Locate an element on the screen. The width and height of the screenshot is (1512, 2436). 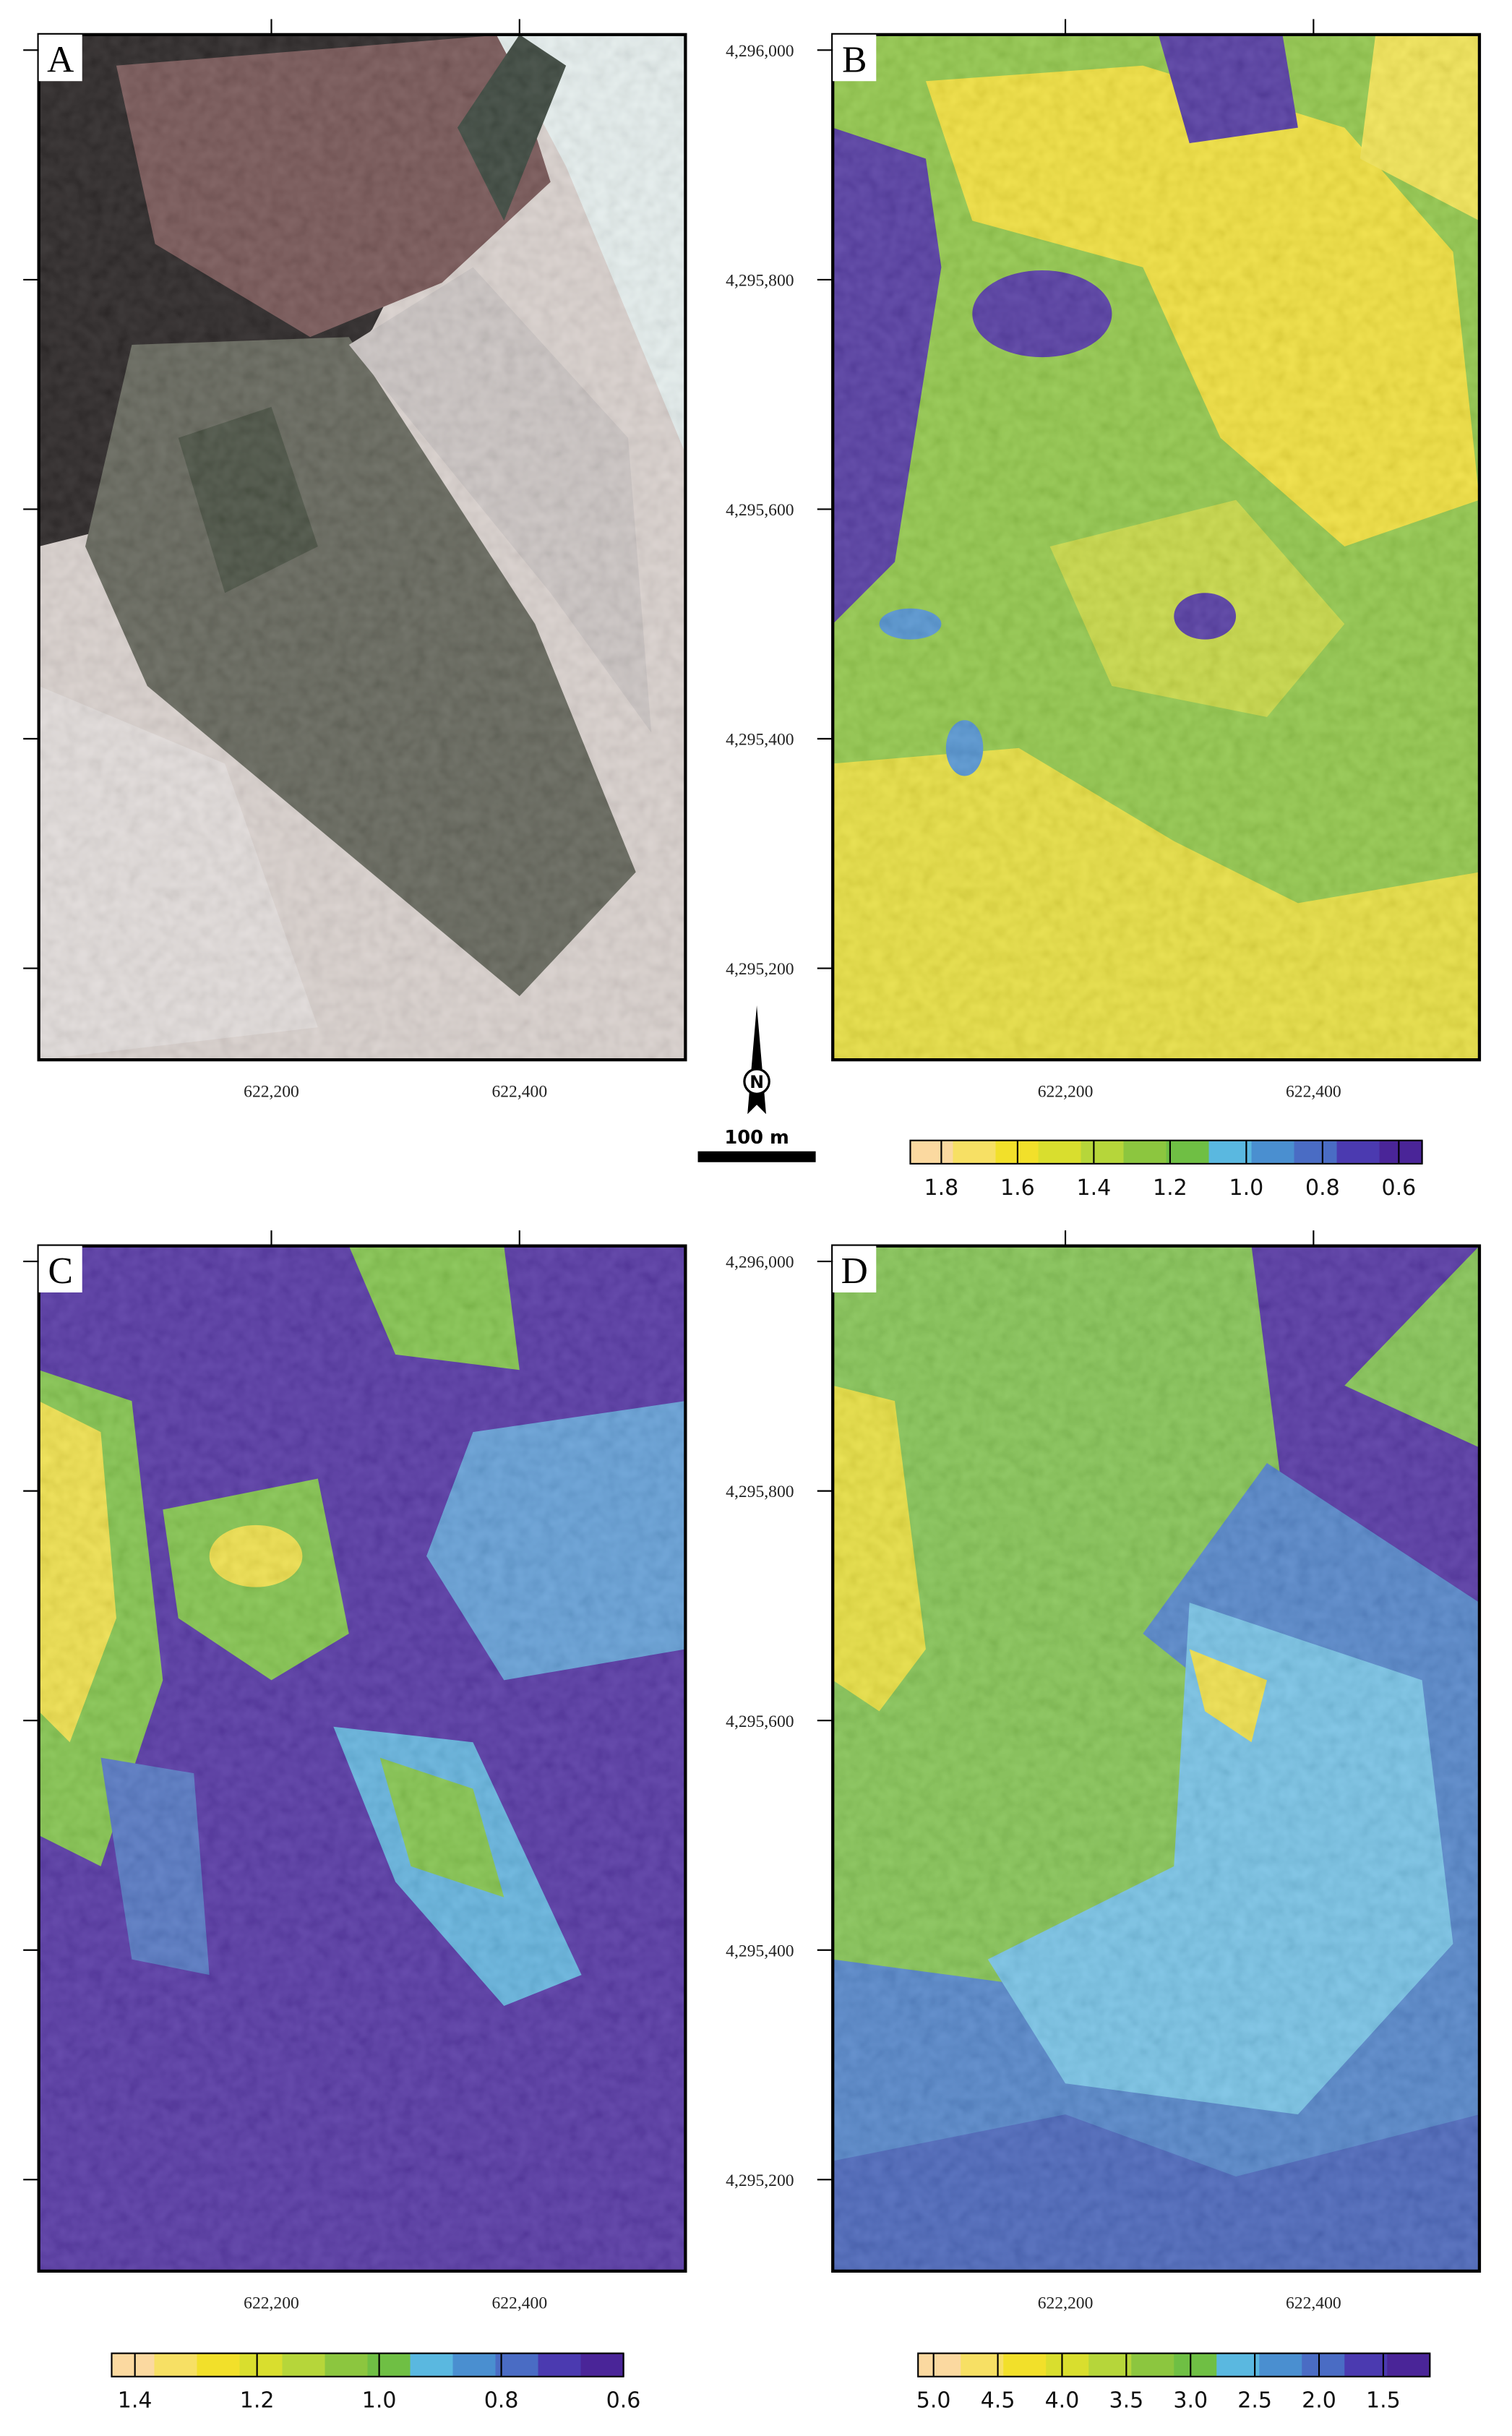
colorbar-label: 3.5 is located at coordinates (1126, 2401).